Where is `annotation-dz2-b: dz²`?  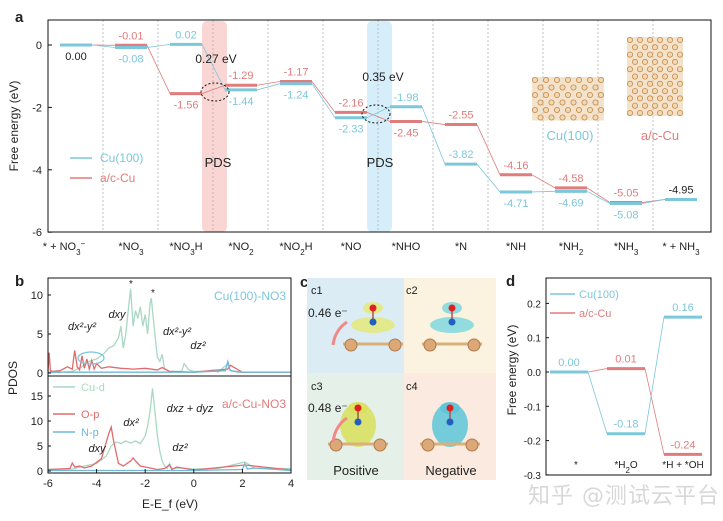 annotation-dz2-b: dz² is located at coordinates (180, 448).